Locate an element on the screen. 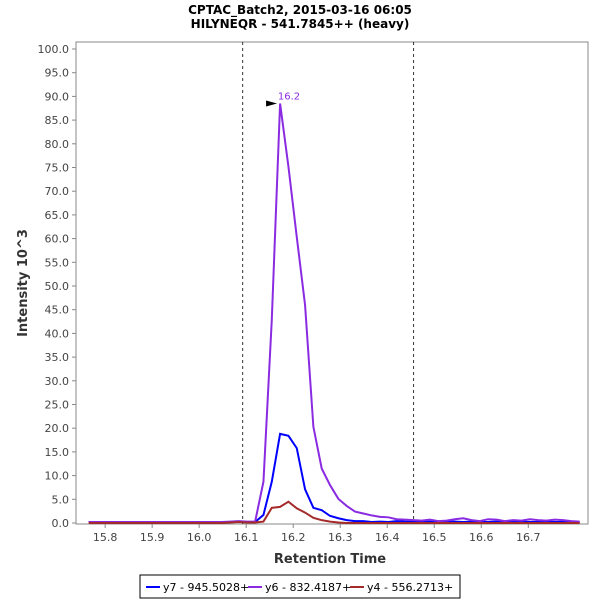 The height and width of the screenshot is (604, 600). y-tick-label: 65.0 is located at coordinates (57, 215).